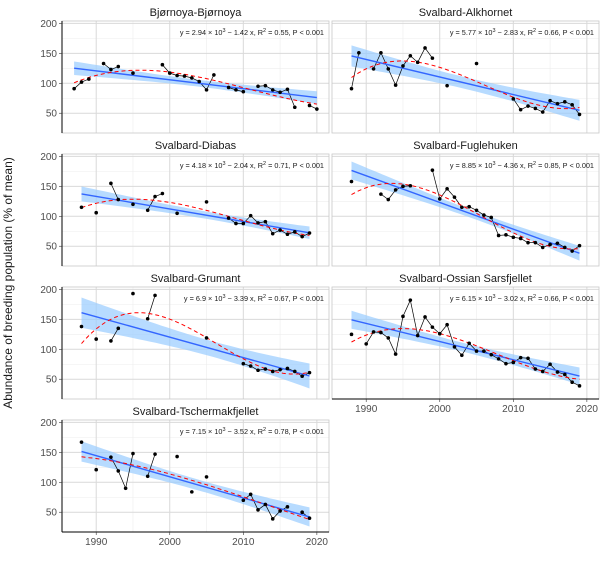 Image resolution: width=602 pixels, height=567 pixels. What do you see at coordinates (471, 298) in the screenshot?
I see `equation-text: y = 6.15 × 10` at bounding box center [471, 298].